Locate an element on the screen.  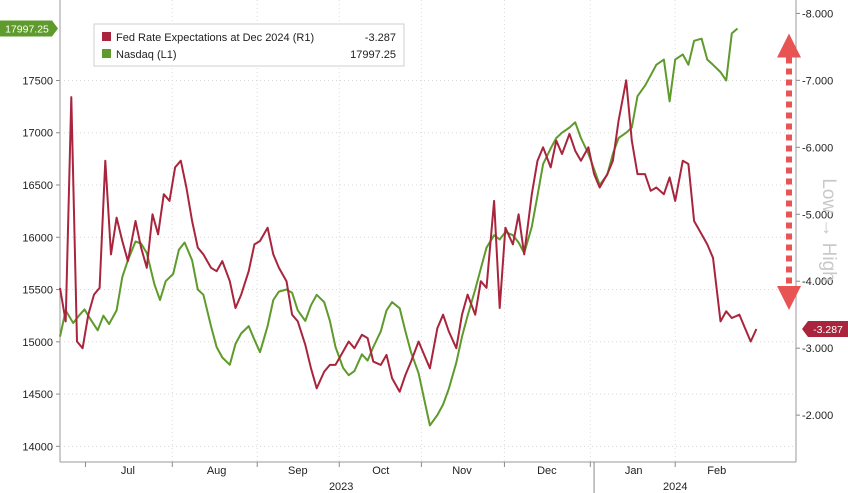
left-last-value-tag-shape is located at coordinates (29, 28).